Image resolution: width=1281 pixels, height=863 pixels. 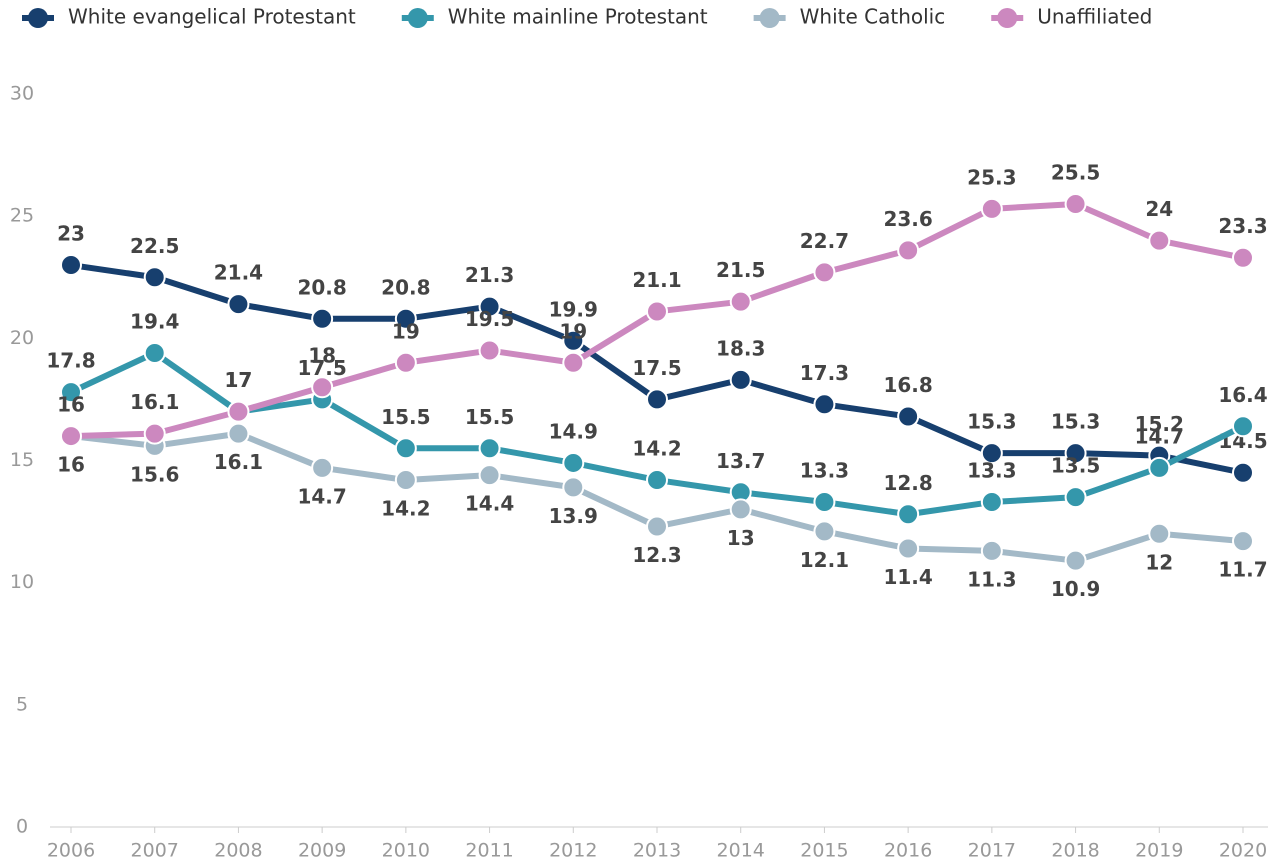 I want to click on data-label: 16.8, so click(x=907, y=385).